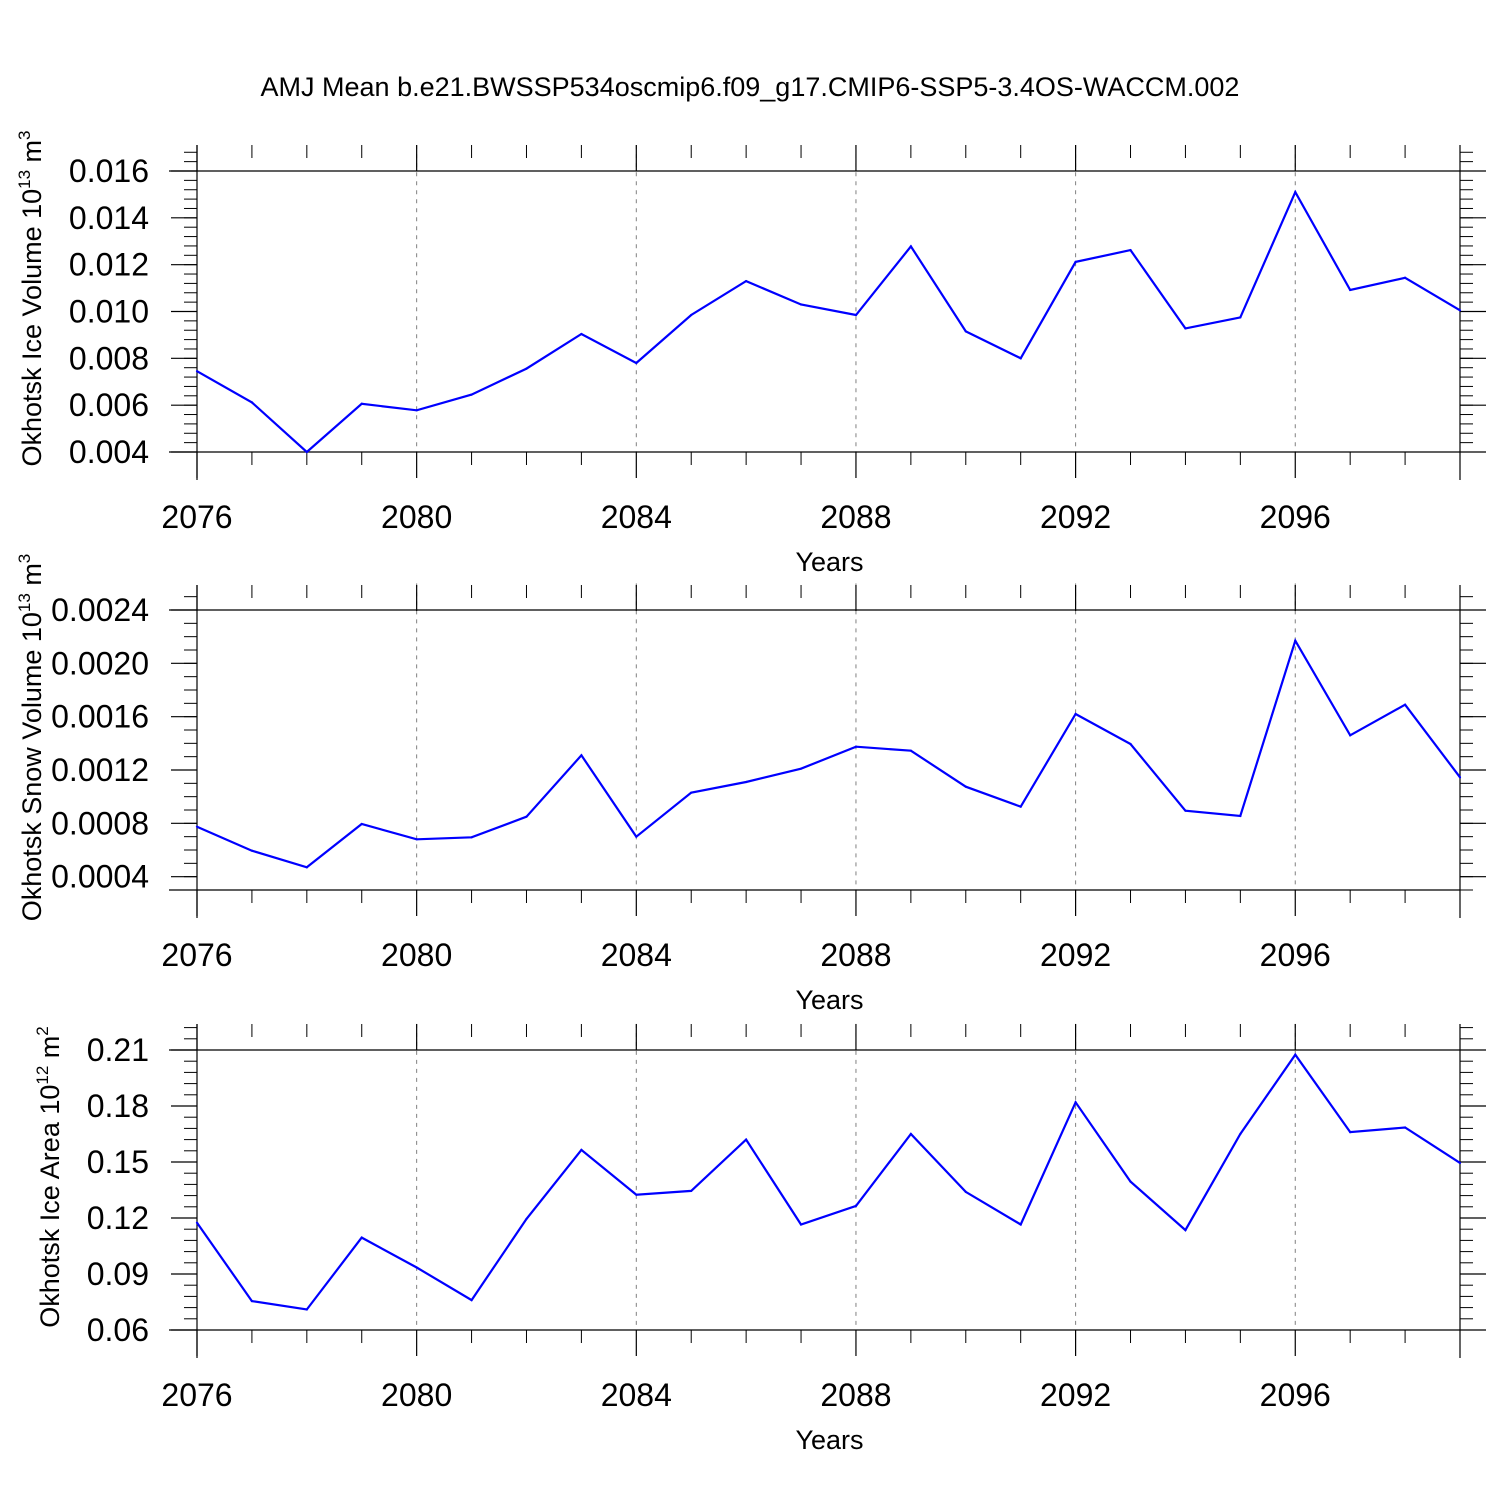  What do you see at coordinates (100, 770) in the screenshot?
I see `y-tick-label: 0.0012` at bounding box center [100, 770].